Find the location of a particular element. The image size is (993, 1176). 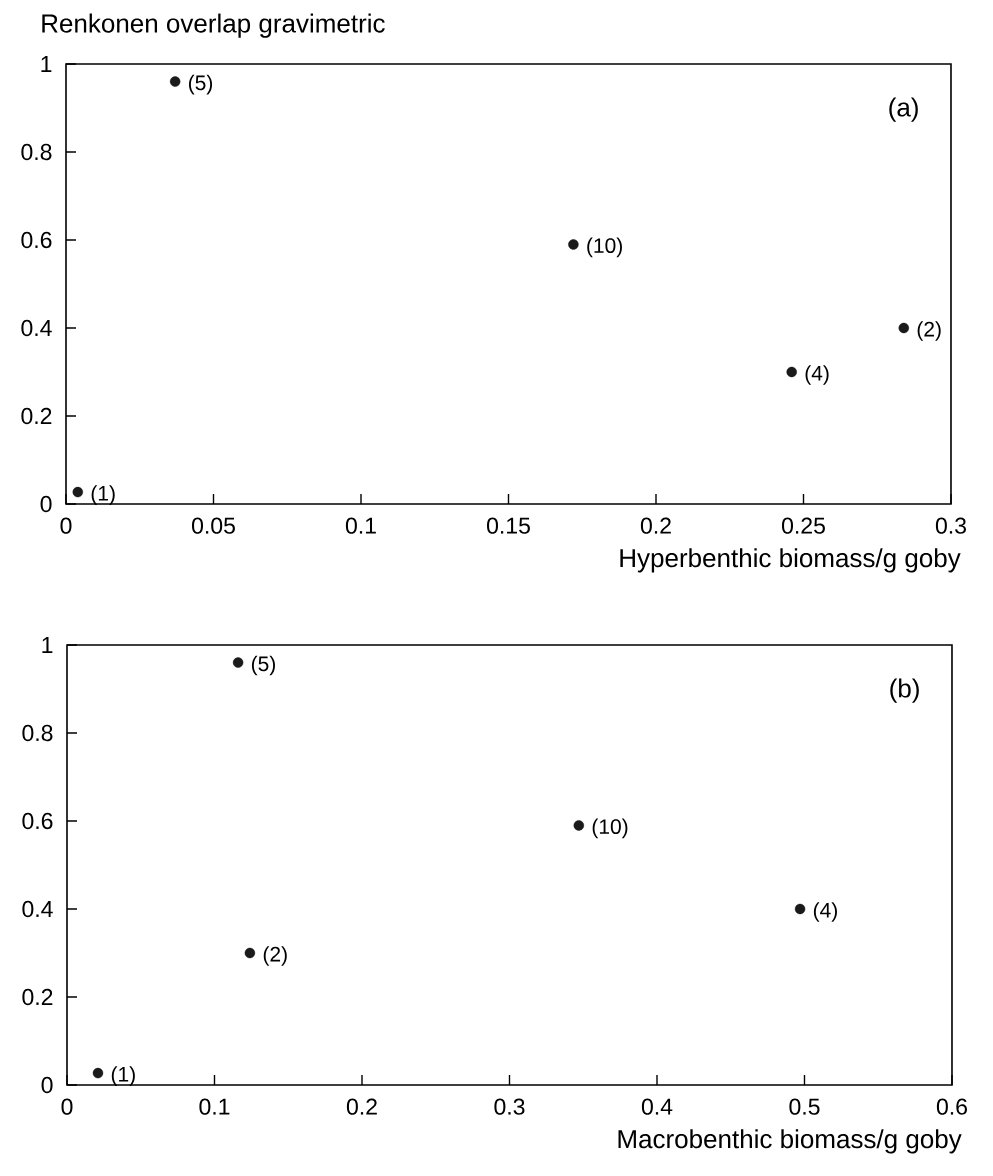

x-tick-label: 0.05 is located at coordinates (213, 525).